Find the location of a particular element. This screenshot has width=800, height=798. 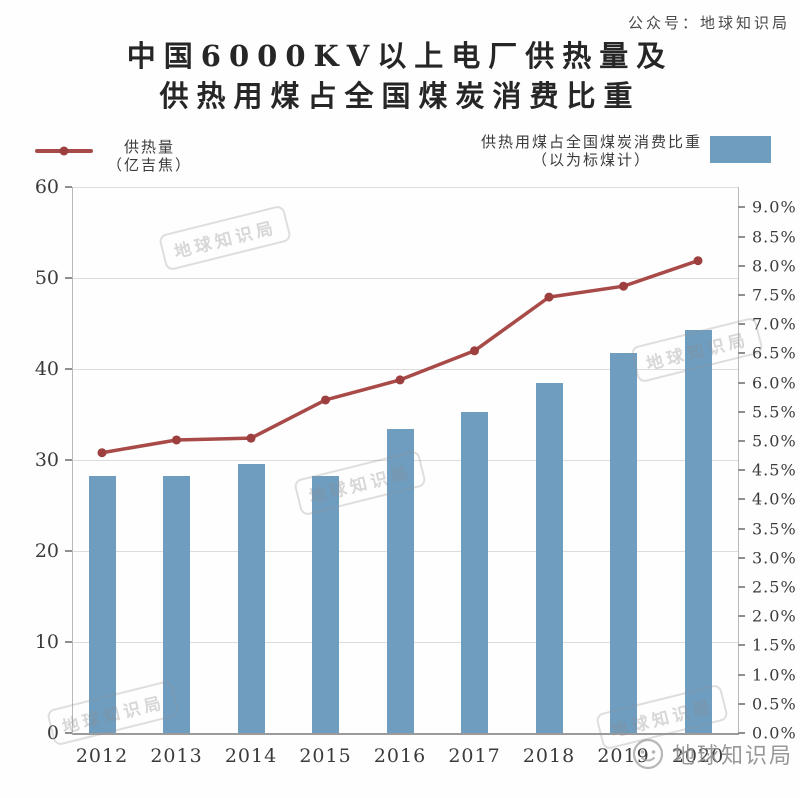

earth-logo-icon is located at coordinates (648, 754).